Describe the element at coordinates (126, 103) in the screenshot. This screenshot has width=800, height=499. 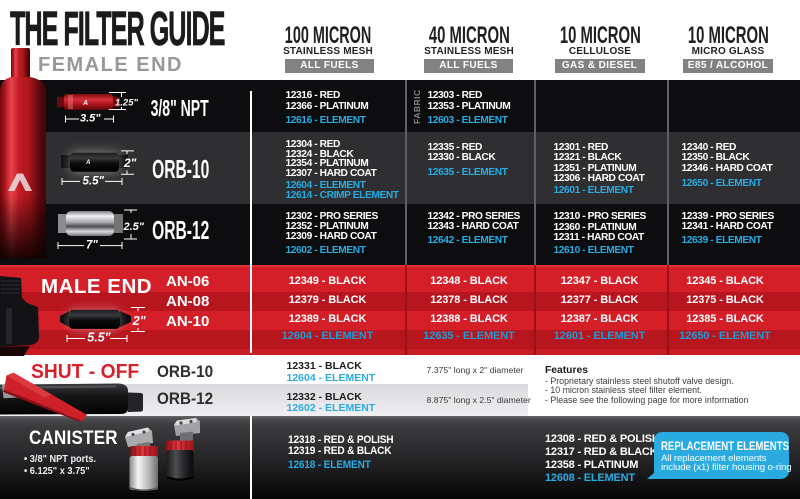
I see `svg-text: 1.25"` at that location.